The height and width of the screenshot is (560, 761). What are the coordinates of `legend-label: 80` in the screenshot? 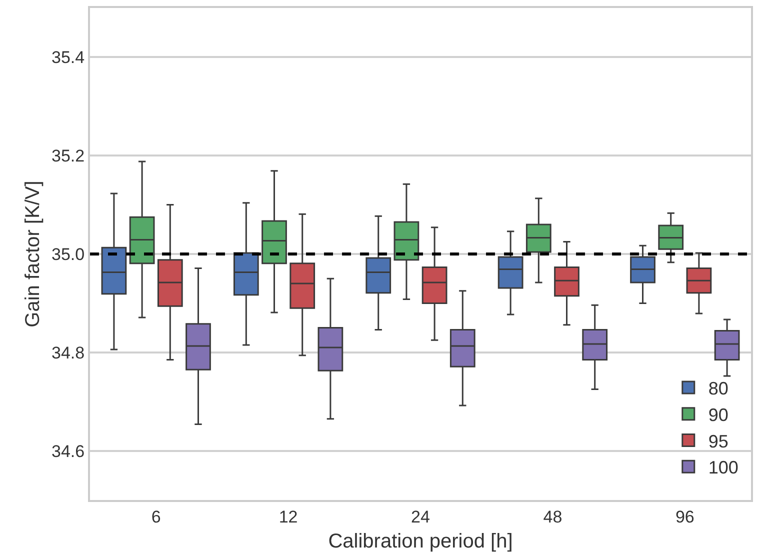 It's located at (718, 388).